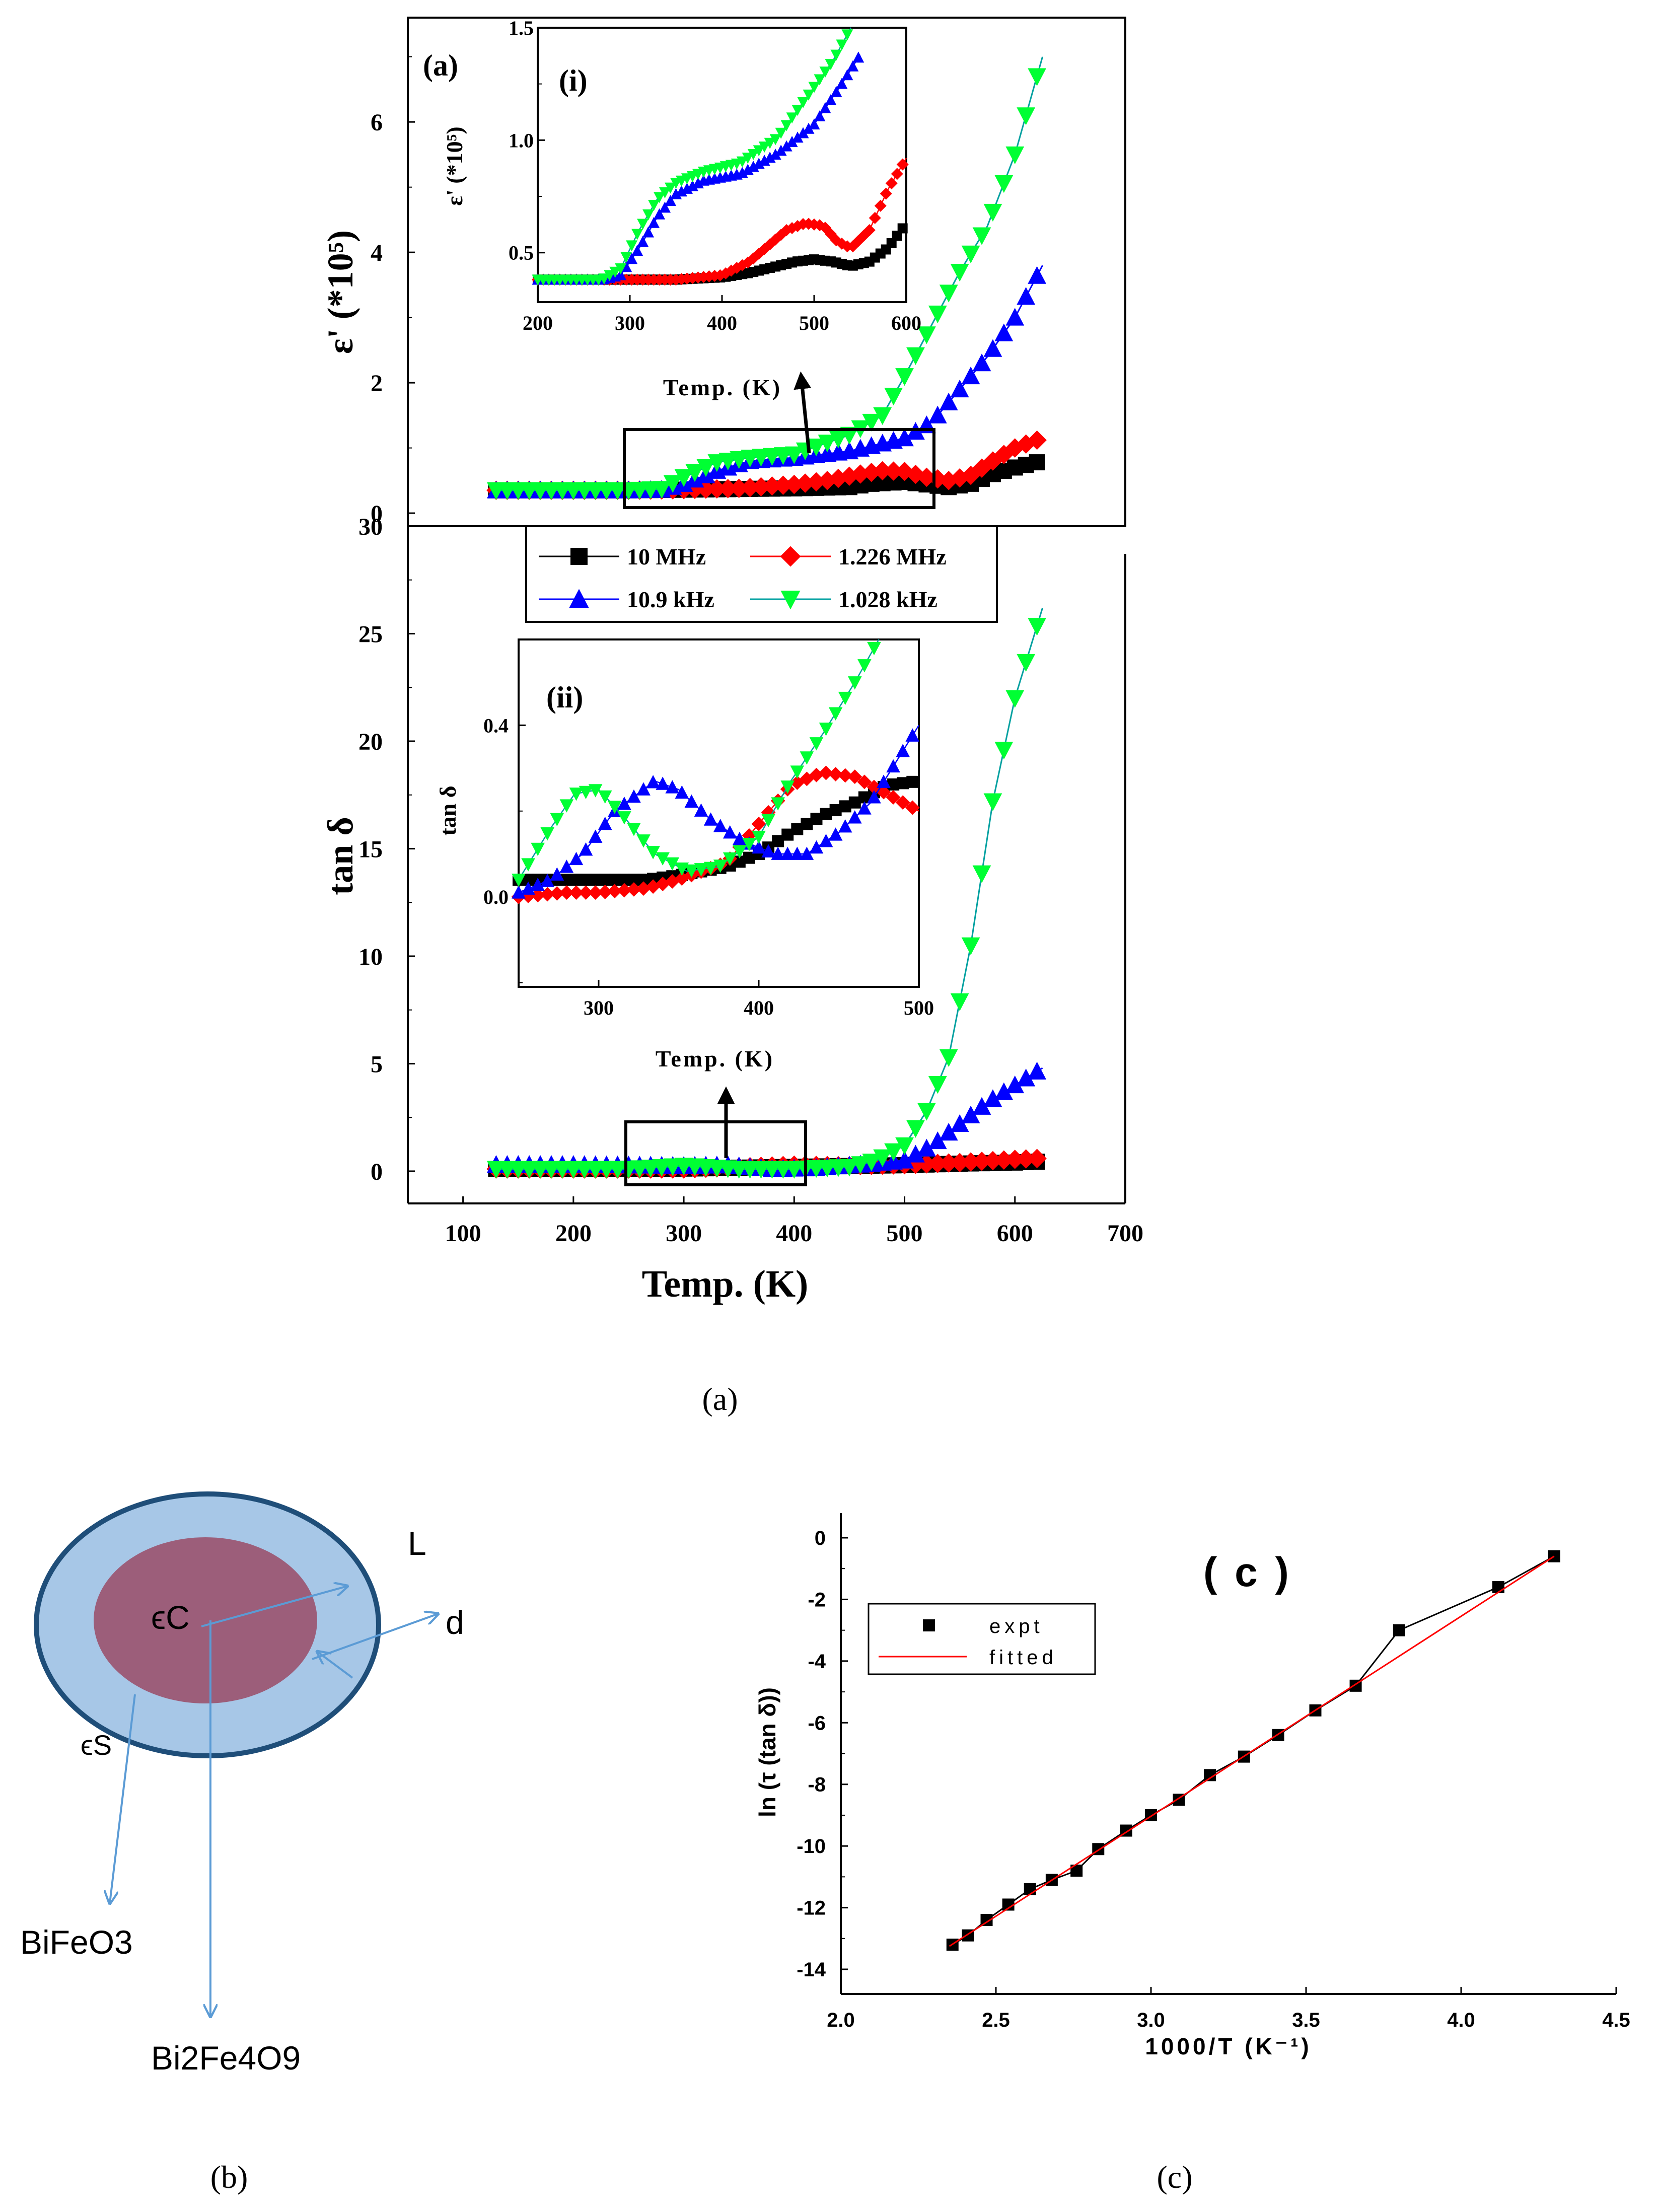 The width and height of the screenshot is (1659, 2212). I want to click on zoom-box-top, so click(779, 468).